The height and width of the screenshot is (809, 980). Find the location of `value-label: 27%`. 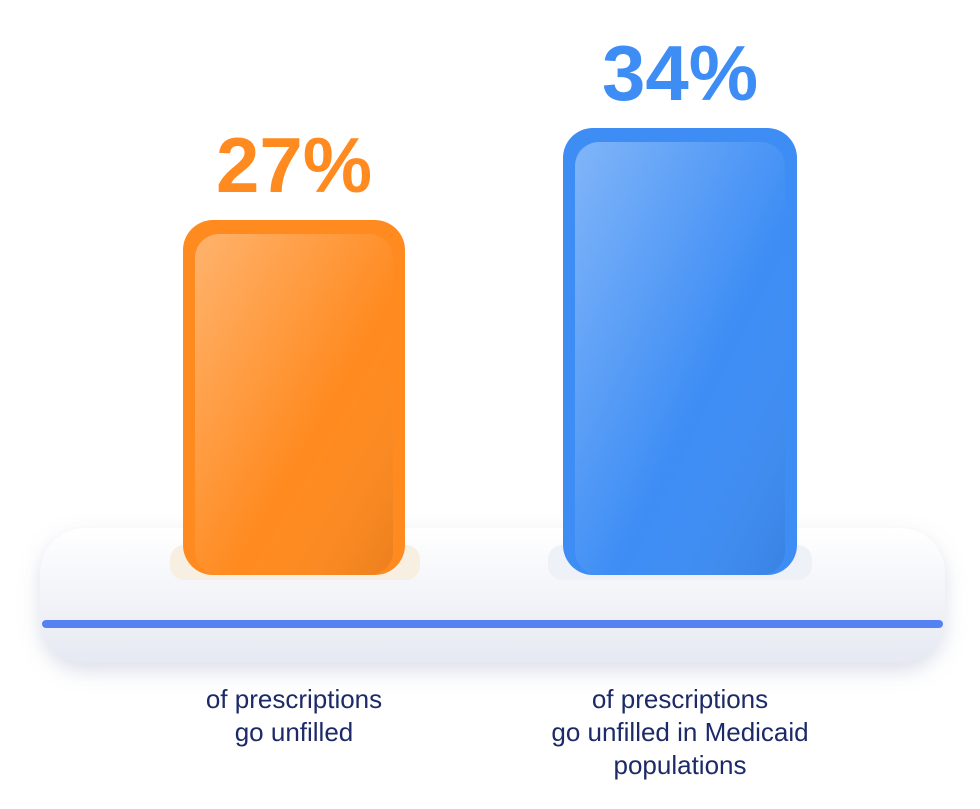

value-label: 27% is located at coordinates (294, 165).